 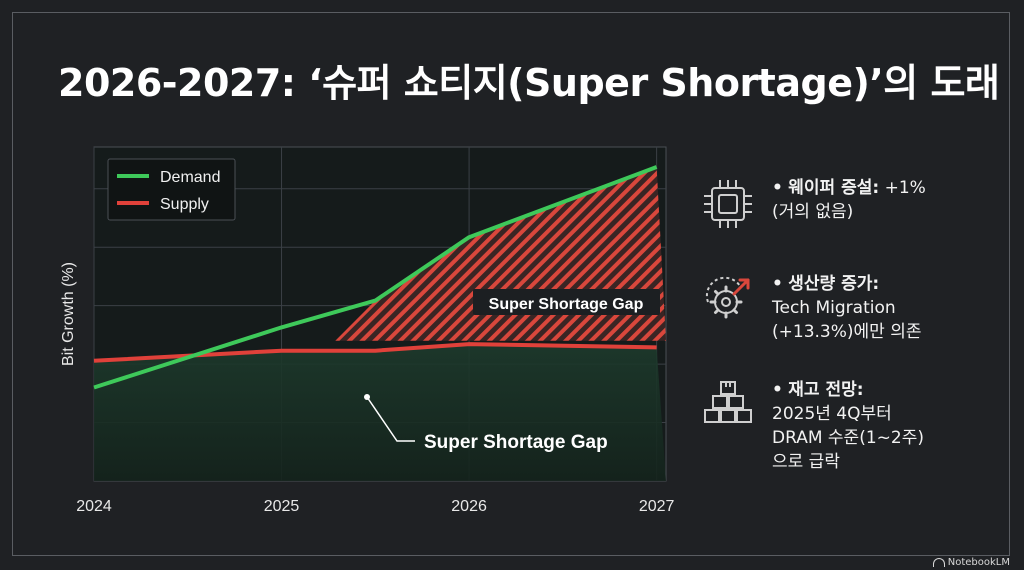 What do you see at coordinates (190, 177) in the screenshot?
I see `legend-label-demand: Demand` at bounding box center [190, 177].